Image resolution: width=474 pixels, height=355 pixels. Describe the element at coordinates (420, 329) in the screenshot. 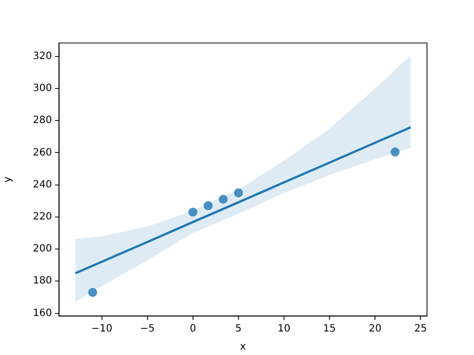

I see `x-tick-label: 25` at that location.